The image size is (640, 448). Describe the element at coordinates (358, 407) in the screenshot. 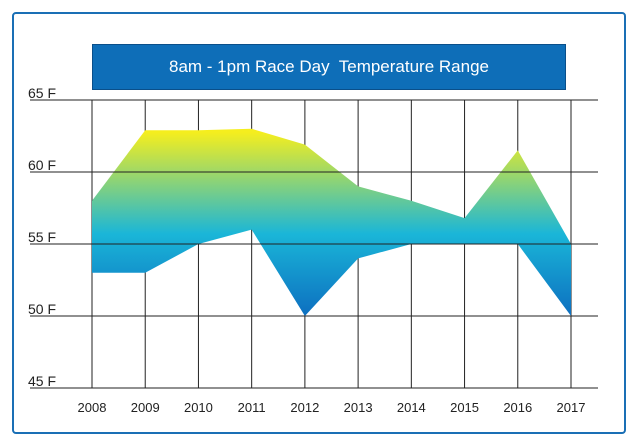

I see `x-tick-label: 2013` at that location.